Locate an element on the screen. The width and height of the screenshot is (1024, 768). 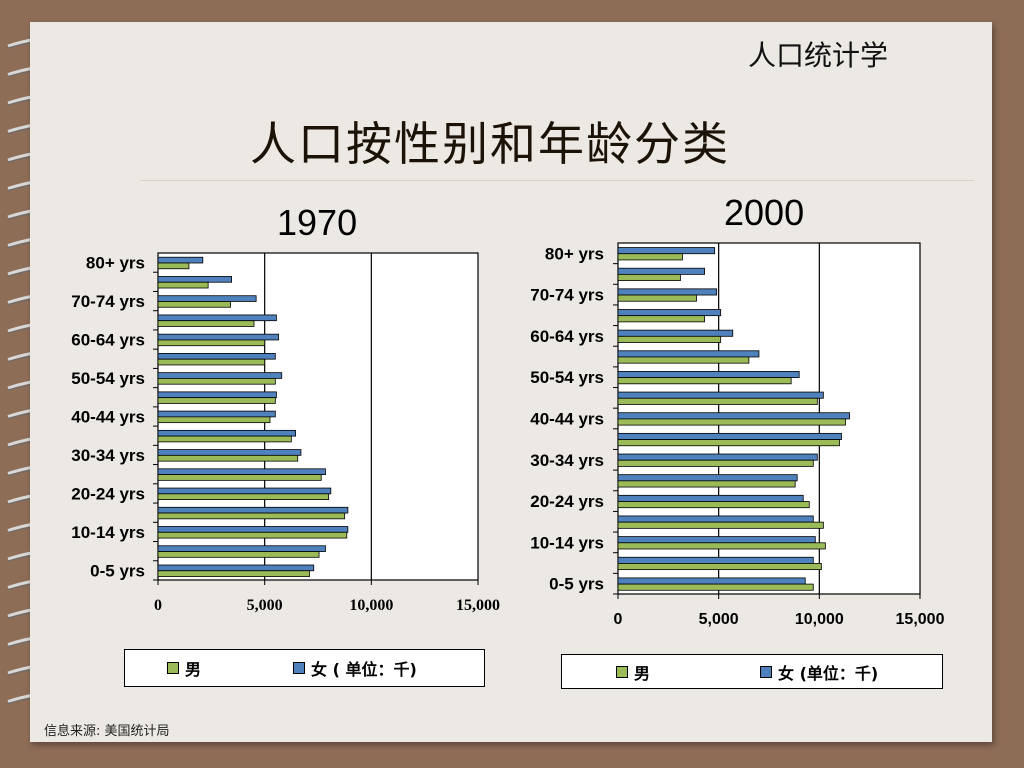
source-note: 信息来源: 美国统计局 is located at coordinates (107, 731).